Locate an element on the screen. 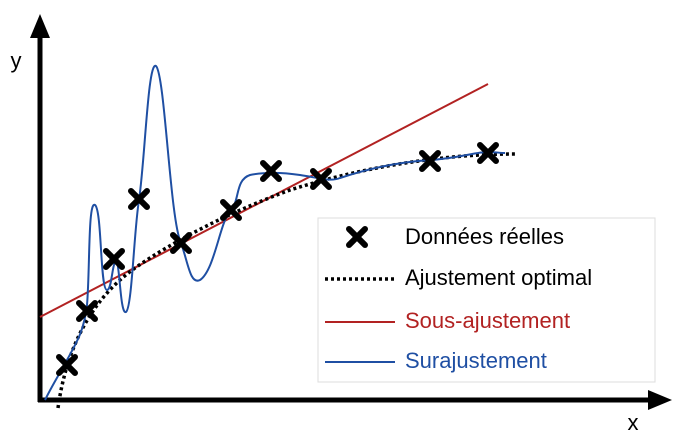 The image size is (673, 434). y-axis-label: y is located at coordinates (16, 60).